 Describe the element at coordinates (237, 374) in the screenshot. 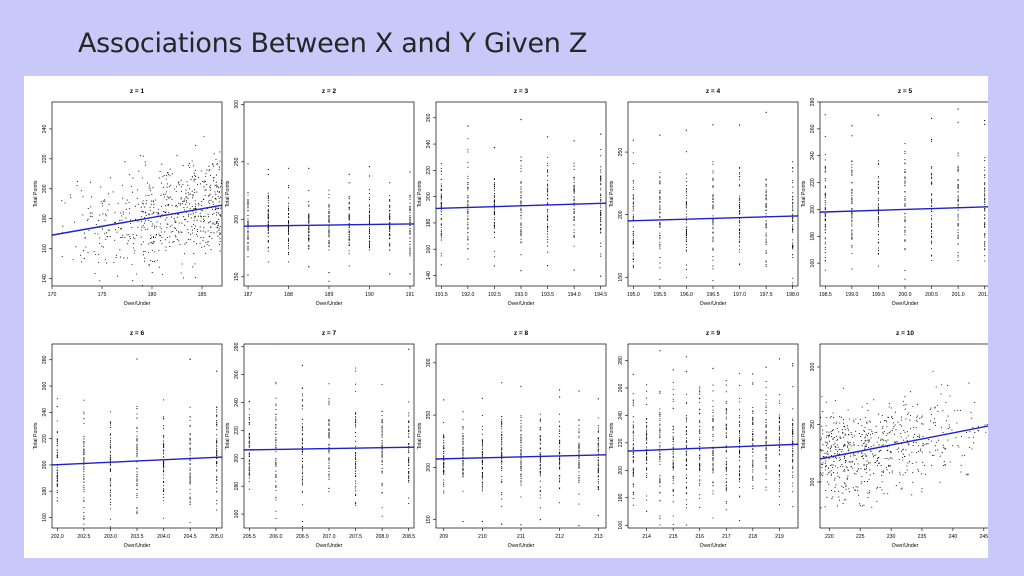

I see `y-tick-label: 260` at that location.